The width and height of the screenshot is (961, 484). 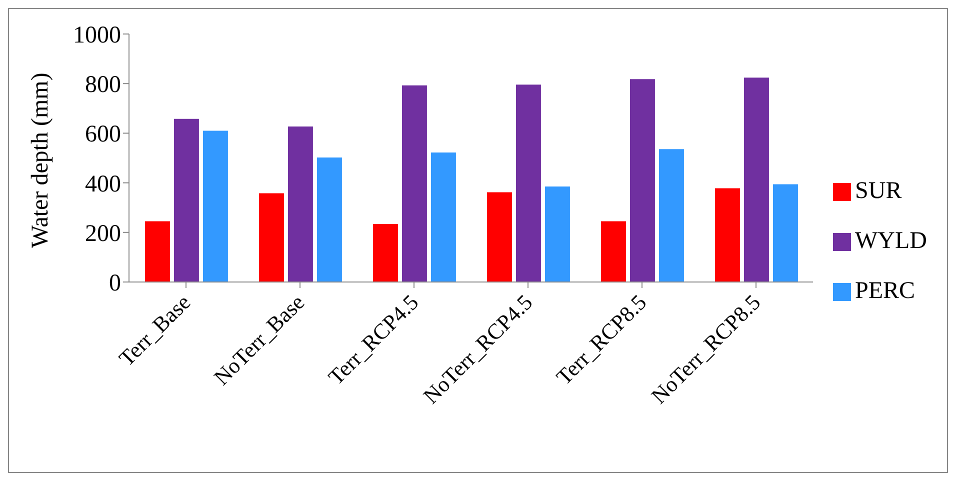 I want to click on y-tick-label: 0, so click(x=115, y=283).